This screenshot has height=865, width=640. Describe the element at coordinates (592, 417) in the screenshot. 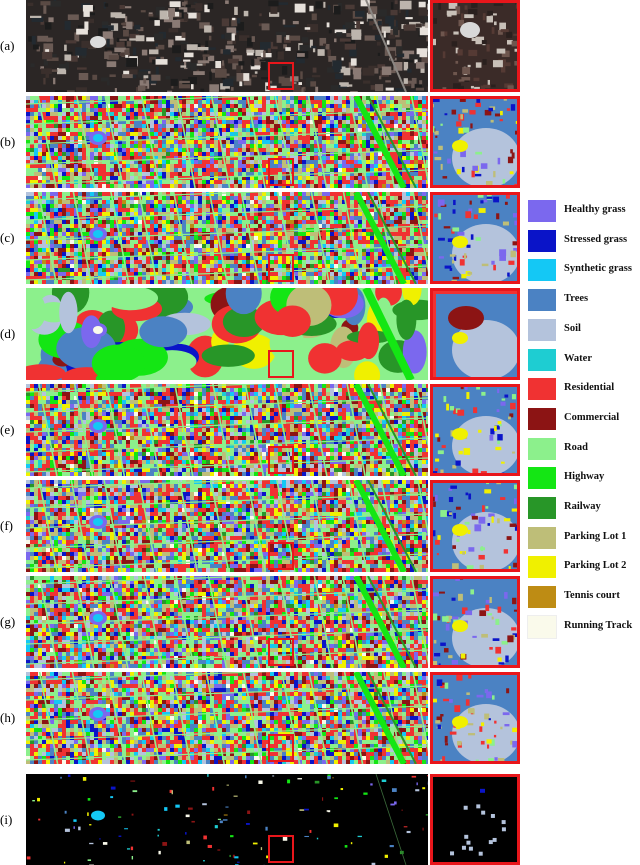

I see `legend-label: Commercial` at that location.